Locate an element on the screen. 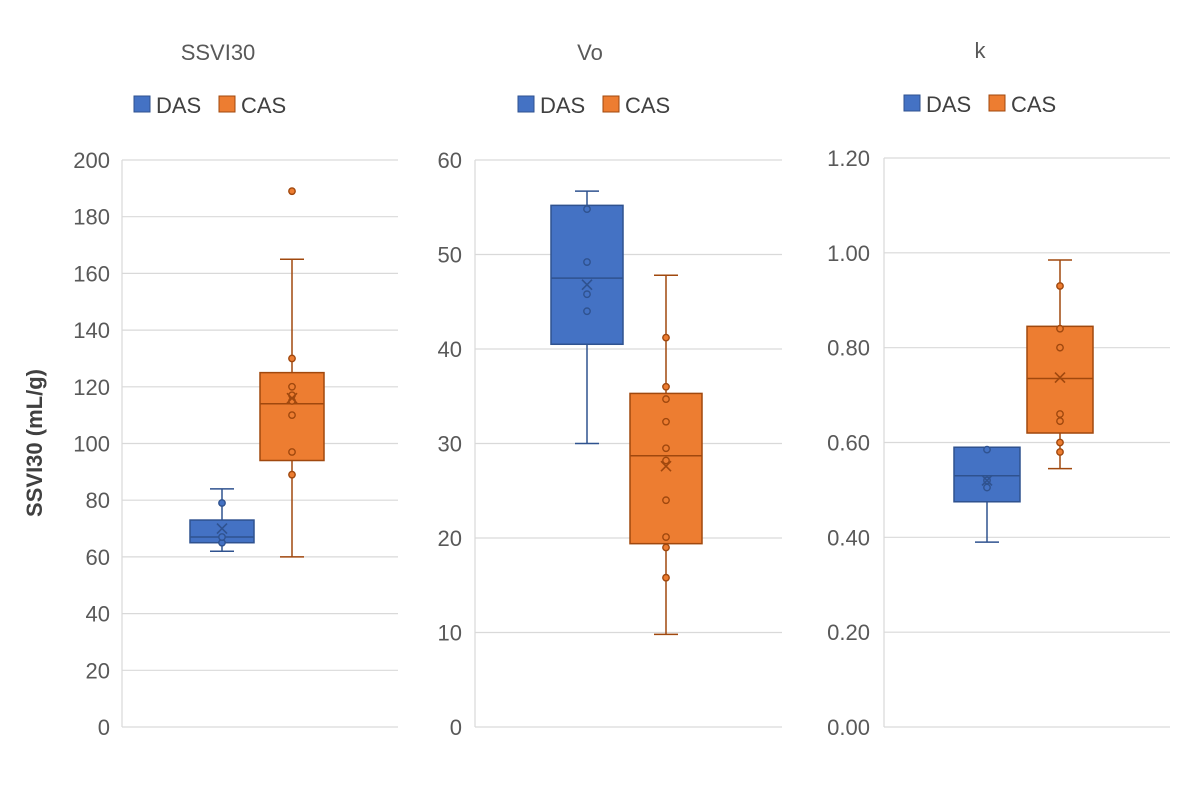  y-tick-label: 0.00 is located at coordinates (848, 727).